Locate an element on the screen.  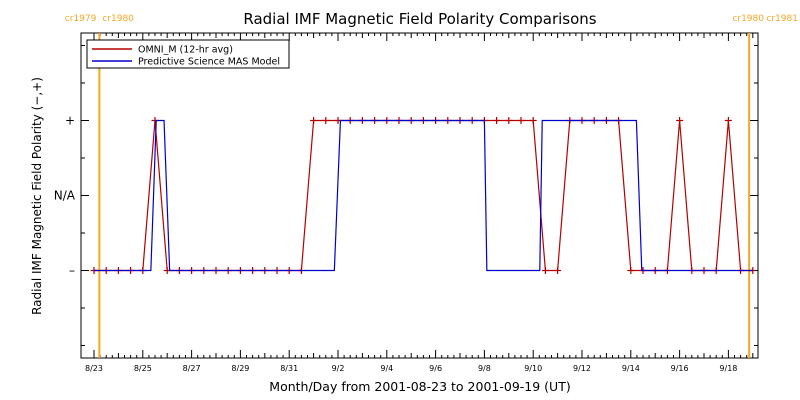
legend-entry-1: Predictive Science MAS Model is located at coordinates (209, 62).